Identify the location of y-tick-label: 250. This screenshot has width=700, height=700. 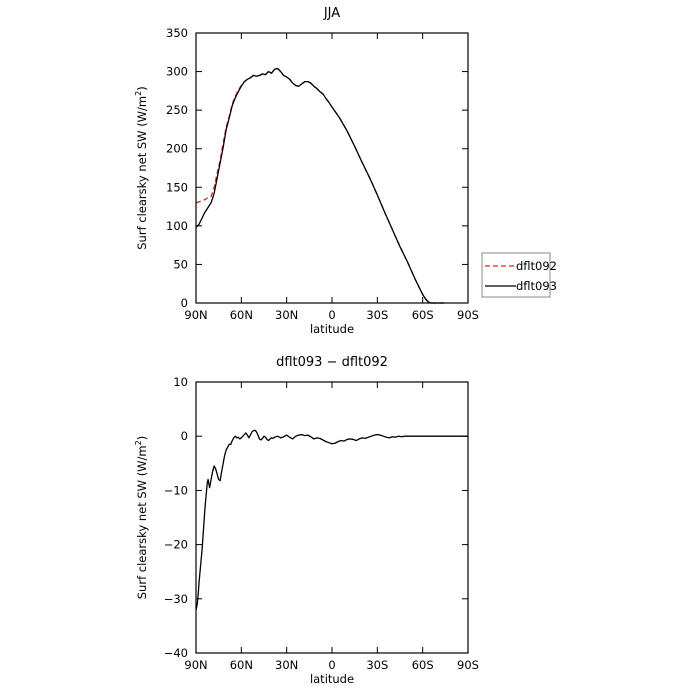
(177, 110).